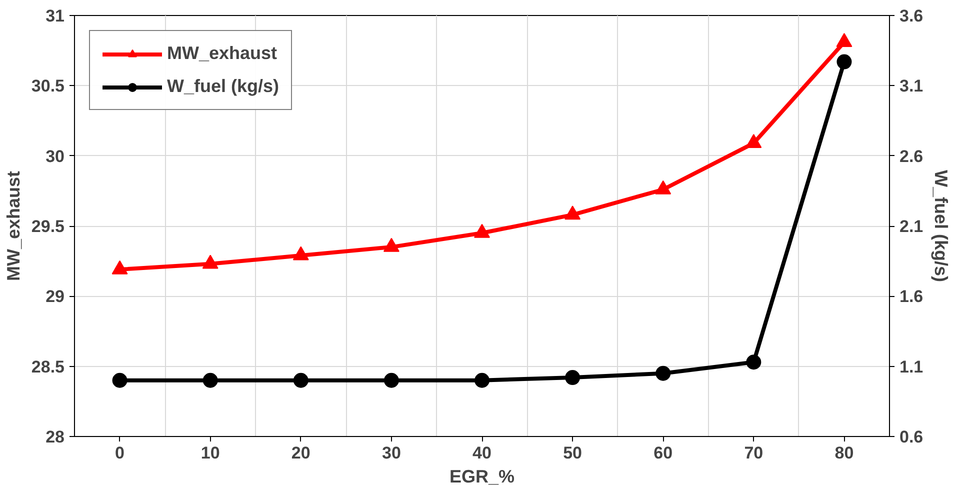 The height and width of the screenshot is (489, 954). Describe the element at coordinates (210, 453) in the screenshot. I see `x-tick-label: 10` at that location.